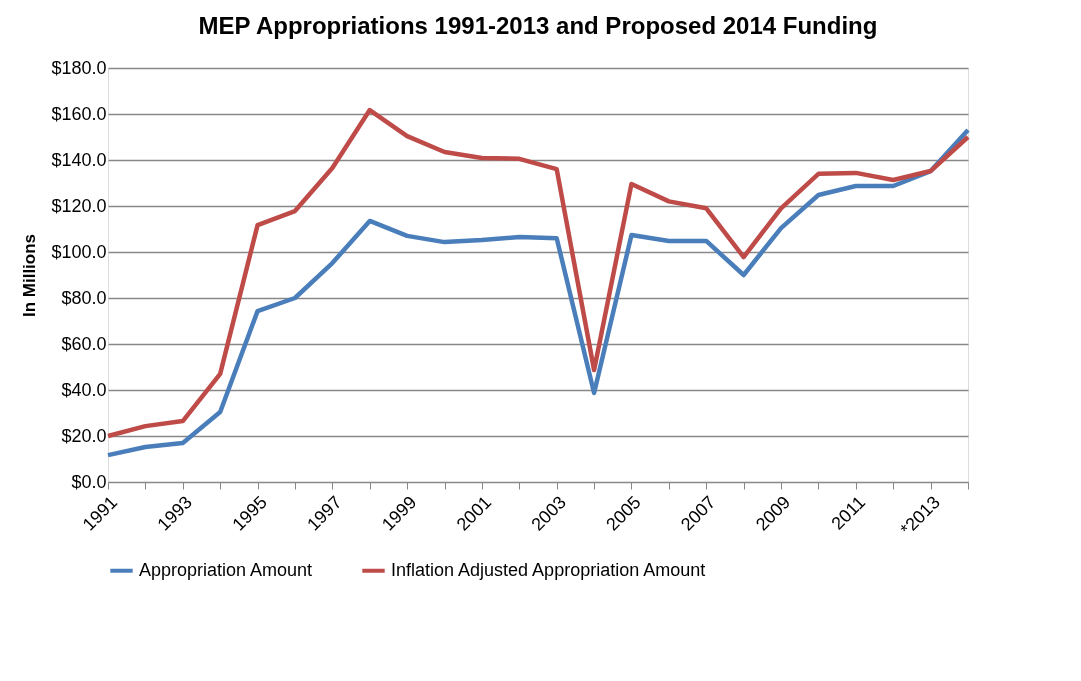 This screenshot has width=1081, height=681. What do you see at coordinates (84, 435) in the screenshot?
I see `y-tick-label: $20.0` at bounding box center [84, 435].